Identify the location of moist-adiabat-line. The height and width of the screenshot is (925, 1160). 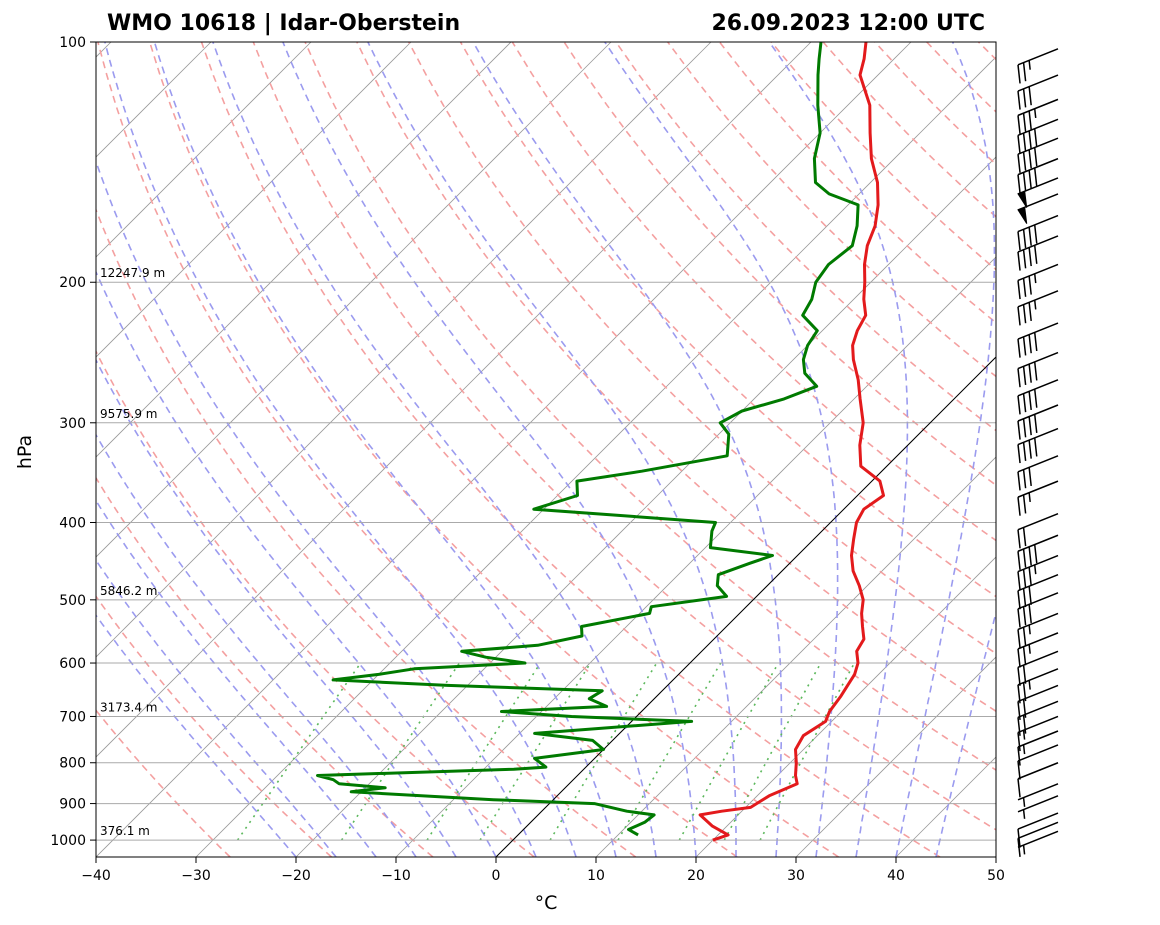
(196, 735).